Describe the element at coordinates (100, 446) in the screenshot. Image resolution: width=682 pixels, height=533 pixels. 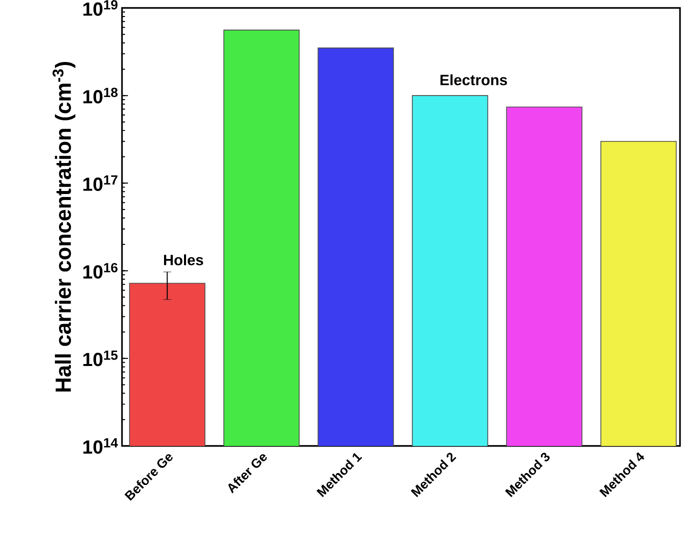
I see `y-tick-label: 10$^{14}$` at that location.